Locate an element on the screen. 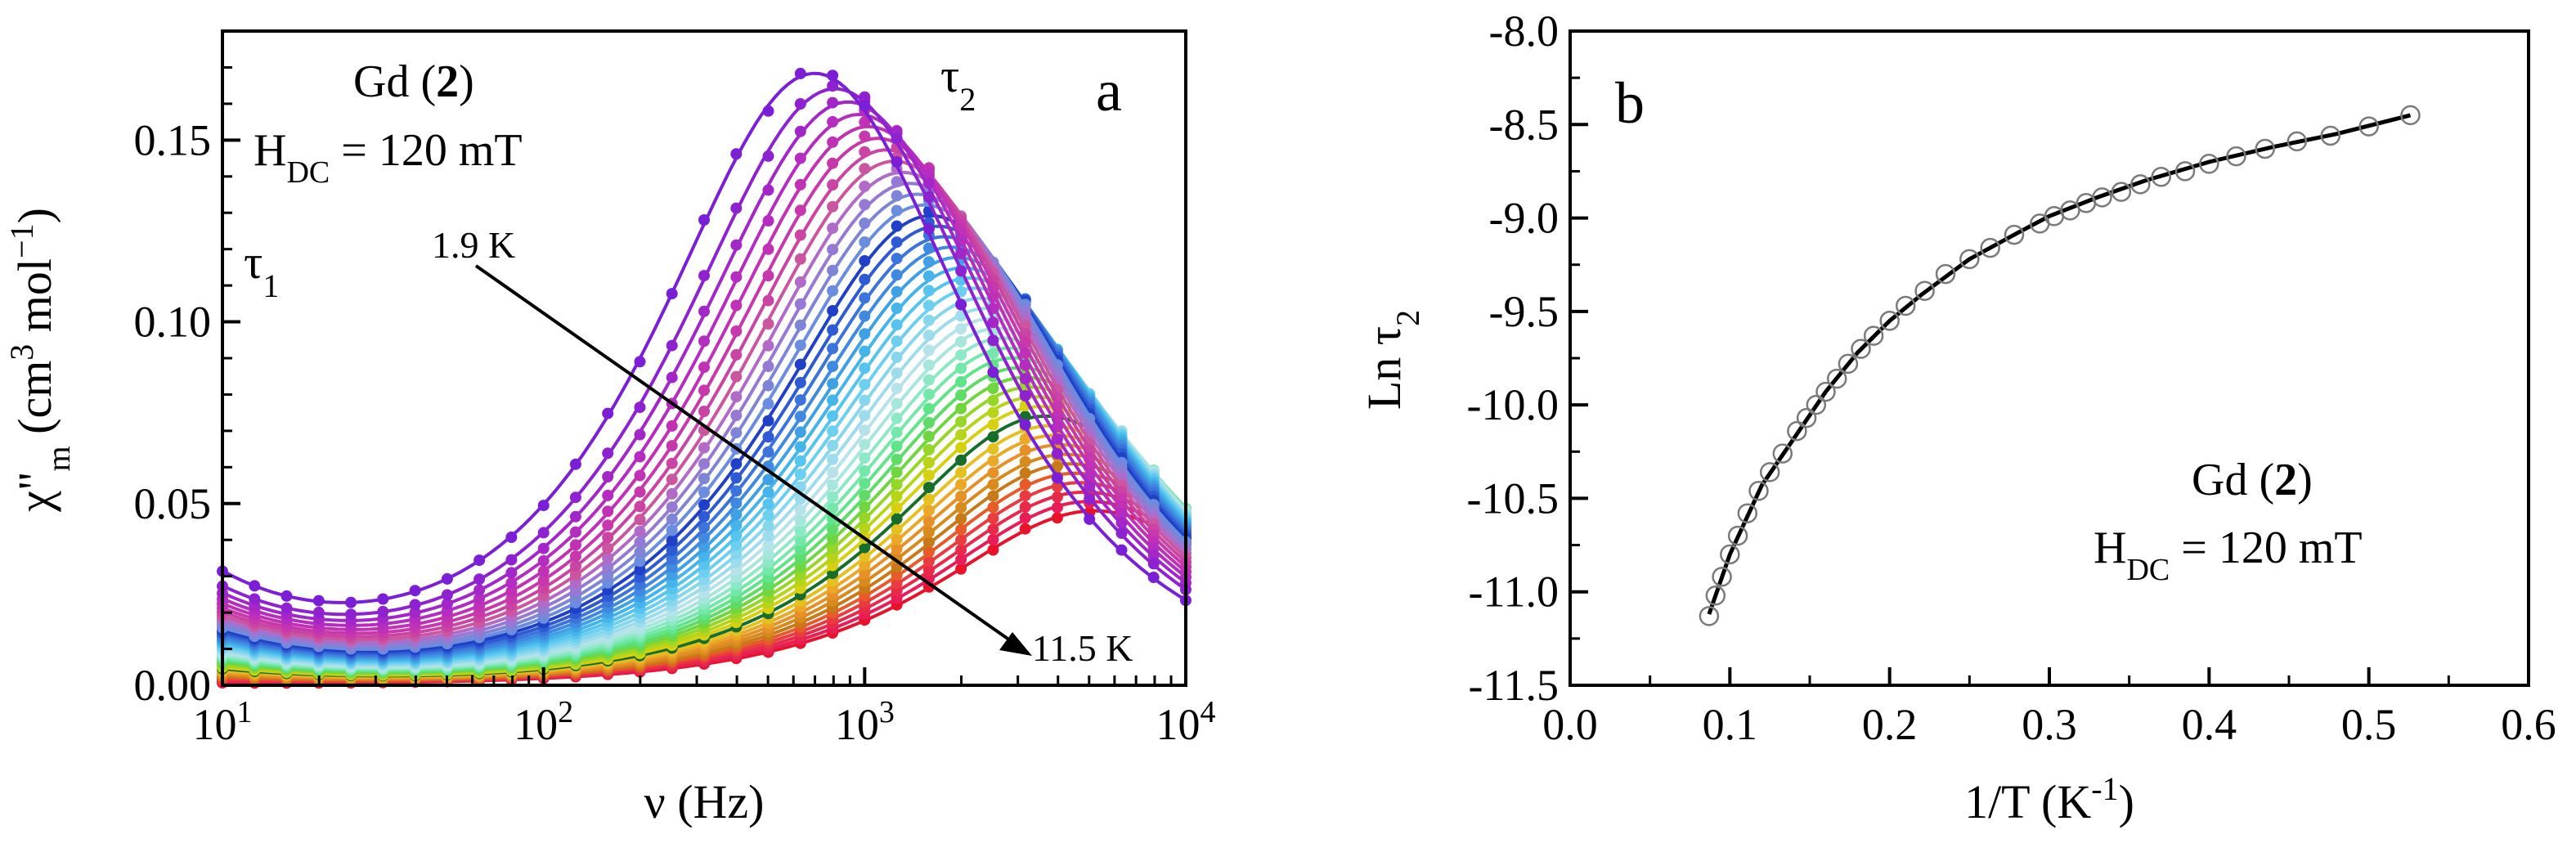 The height and width of the screenshot is (848, 2576). panel-a-x-axis-title: ν (Hz) is located at coordinates (704, 802).